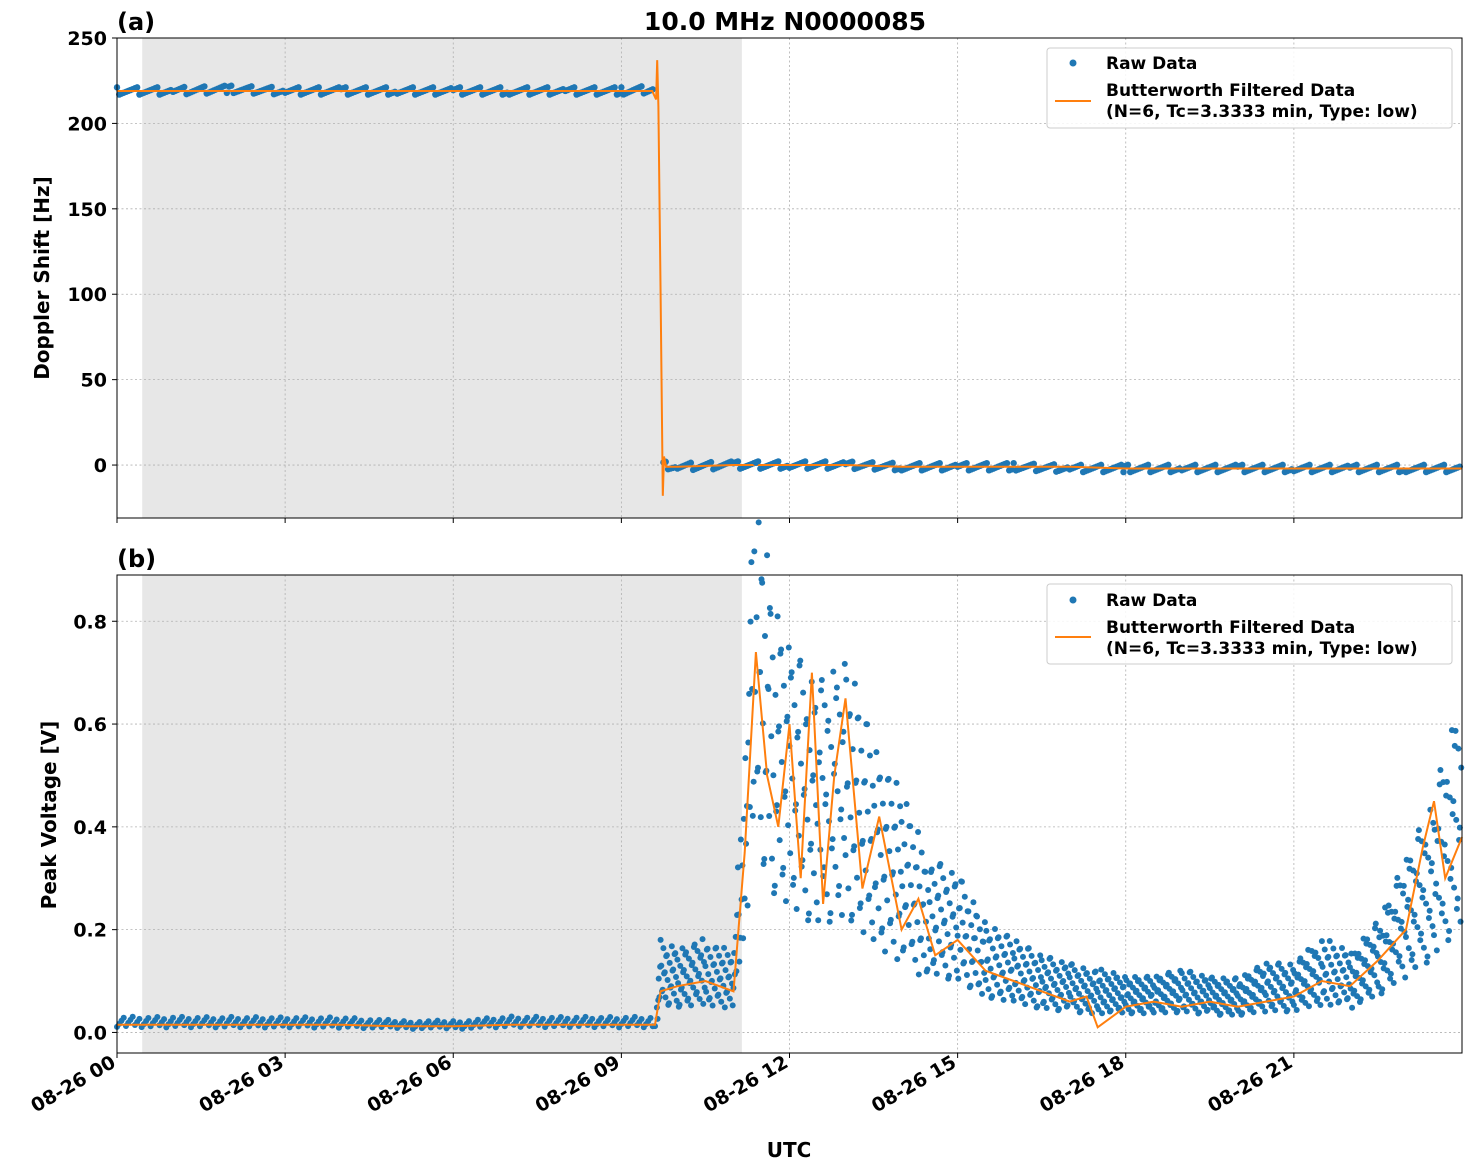 The height and width of the screenshot is (1172, 1471). Describe the element at coordinates (90, 725) in the screenshot. I see `y-tick-label: 0.6` at that location.